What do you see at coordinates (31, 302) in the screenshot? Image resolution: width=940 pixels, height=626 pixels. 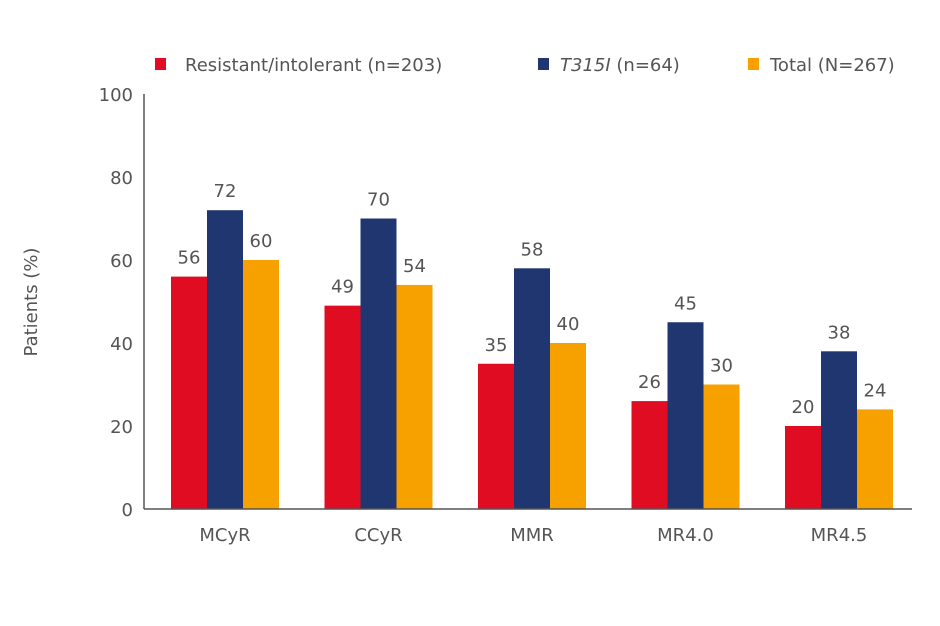 I see `y-axis-label: Patients (%)` at bounding box center [31, 302].